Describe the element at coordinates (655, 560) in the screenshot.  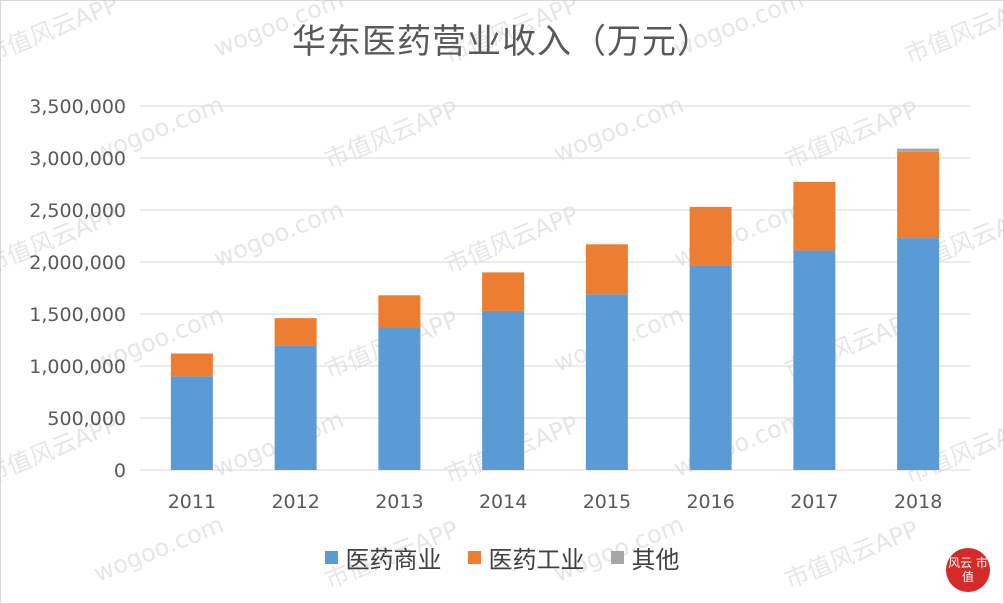
I see `legend-label-other: 其他` at that location.